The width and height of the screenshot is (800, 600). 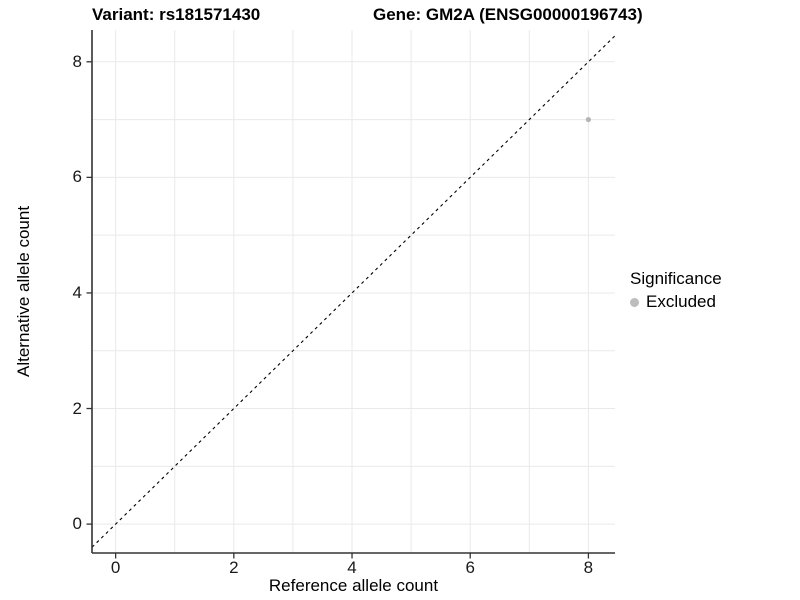 I want to click on variant-title: Variant: rs181571430, so click(x=176, y=14).